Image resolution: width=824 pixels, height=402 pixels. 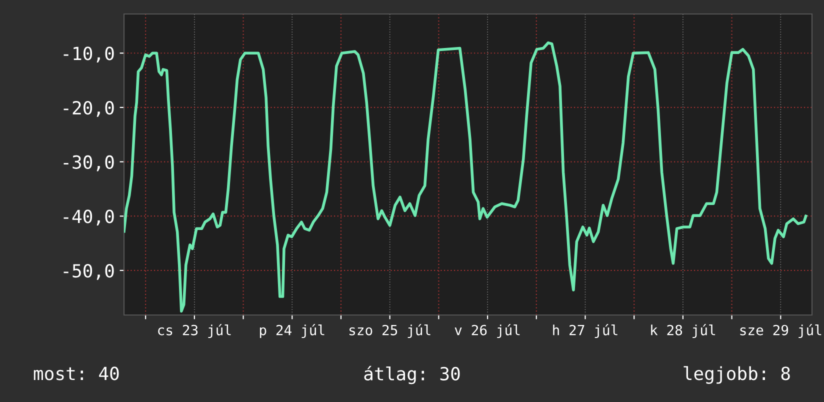 What do you see at coordinates (89, 108) in the screenshot?
I see `y-tick-label: -20,0` at bounding box center [89, 108].